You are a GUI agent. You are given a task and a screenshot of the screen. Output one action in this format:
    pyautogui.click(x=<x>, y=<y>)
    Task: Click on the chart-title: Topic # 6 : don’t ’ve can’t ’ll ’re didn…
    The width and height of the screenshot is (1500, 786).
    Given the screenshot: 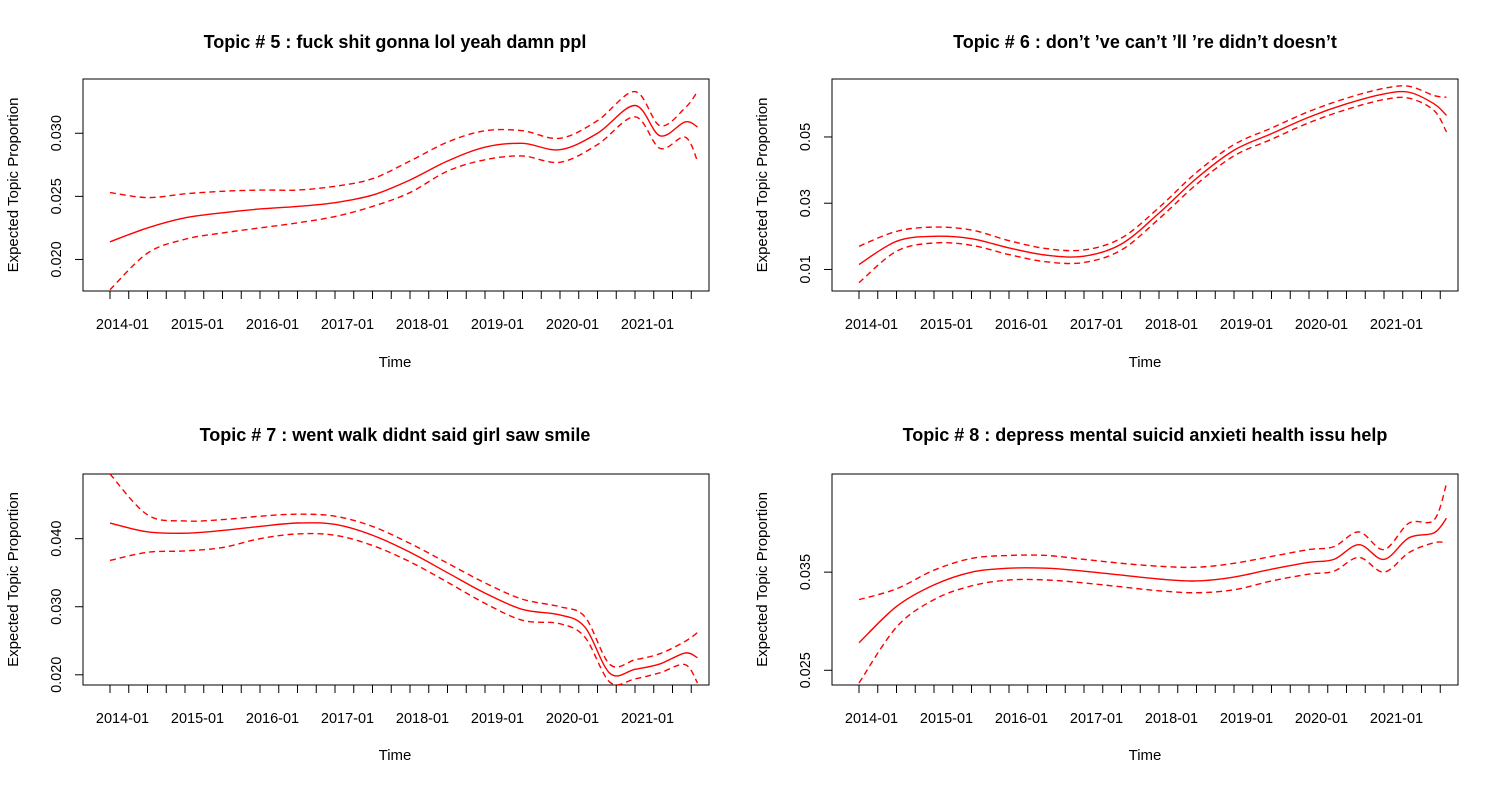 What is the action you would take?
    pyautogui.click(x=1145, y=42)
    